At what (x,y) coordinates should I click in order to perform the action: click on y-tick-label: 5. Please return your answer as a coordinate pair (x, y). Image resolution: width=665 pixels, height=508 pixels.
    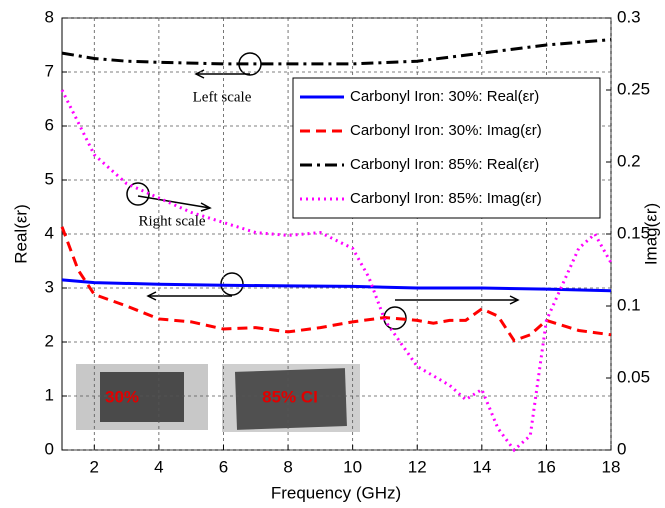
    Looking at the image, I should click on (49, 178).